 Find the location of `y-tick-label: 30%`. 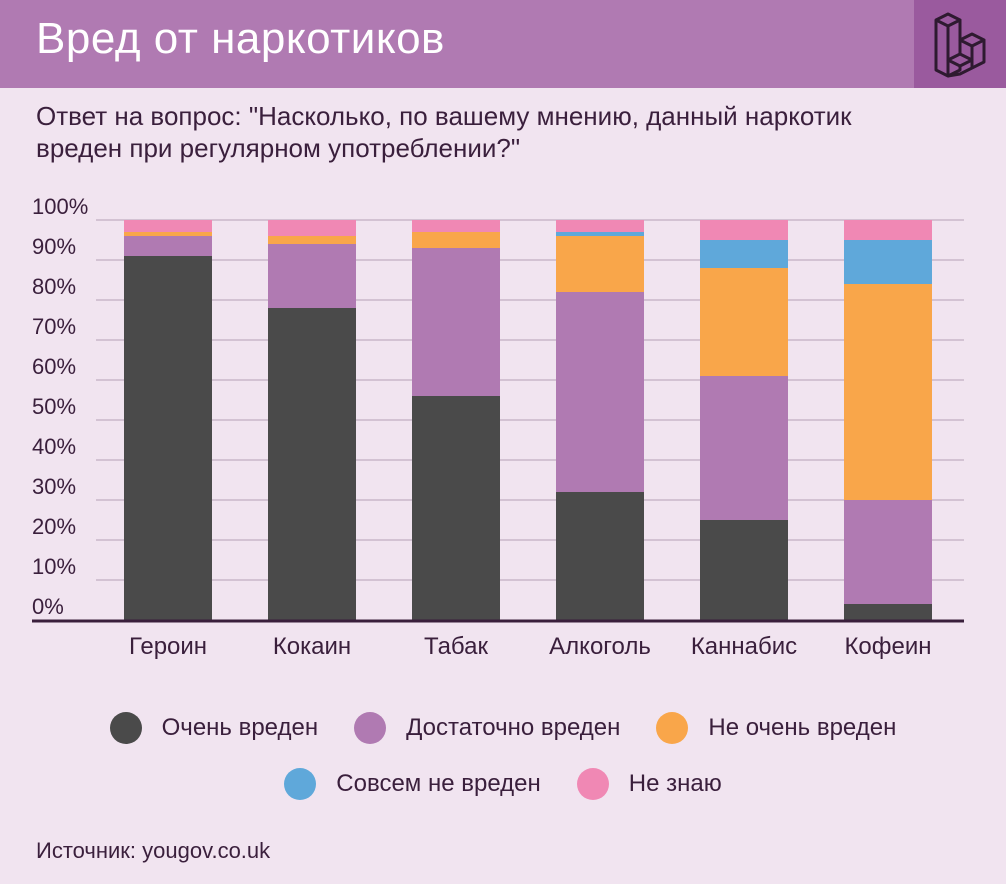

y-tick-label: 30% is located at coordinates (54, 486).